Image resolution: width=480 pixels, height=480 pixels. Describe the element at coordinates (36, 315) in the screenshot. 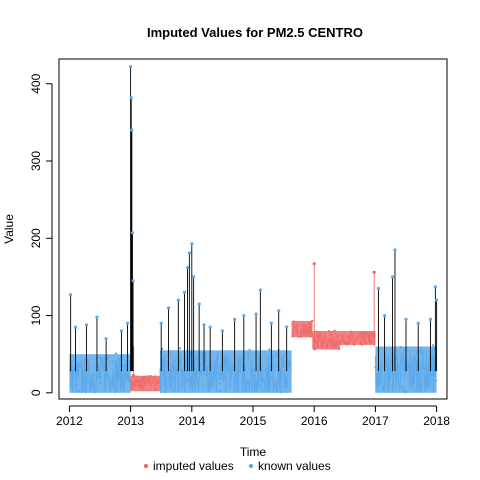

I see `y-tick-label-100: 100` at that location.